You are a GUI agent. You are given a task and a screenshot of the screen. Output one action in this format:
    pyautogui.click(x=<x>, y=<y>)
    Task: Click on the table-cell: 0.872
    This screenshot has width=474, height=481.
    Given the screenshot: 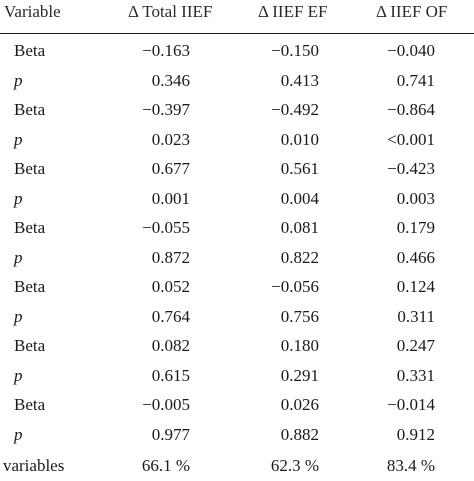 What is the action you would take?
    pyautogui.click(x=170, y=257)
    